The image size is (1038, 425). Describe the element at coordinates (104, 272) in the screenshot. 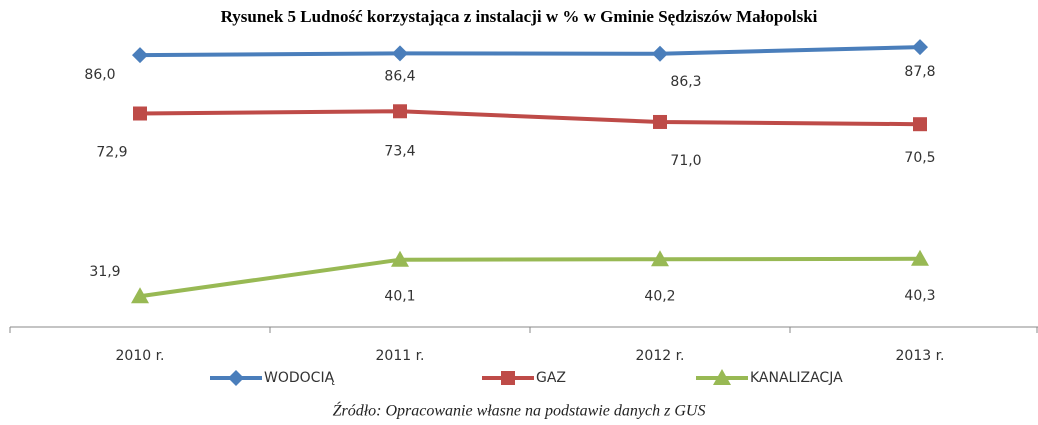

I see `data-label: 31,9` at that location.